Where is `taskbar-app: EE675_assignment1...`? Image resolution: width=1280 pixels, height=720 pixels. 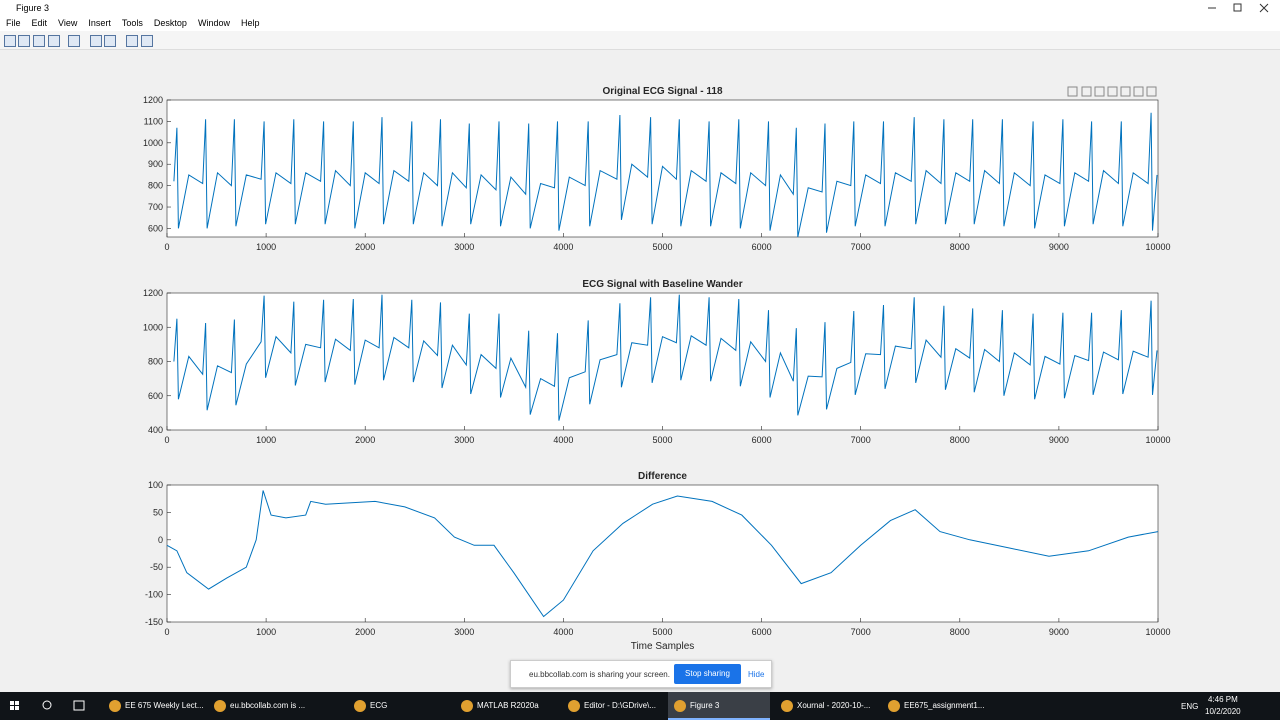
taskbar-app: EE675_assignment1... is located at coordinates (933, 706).